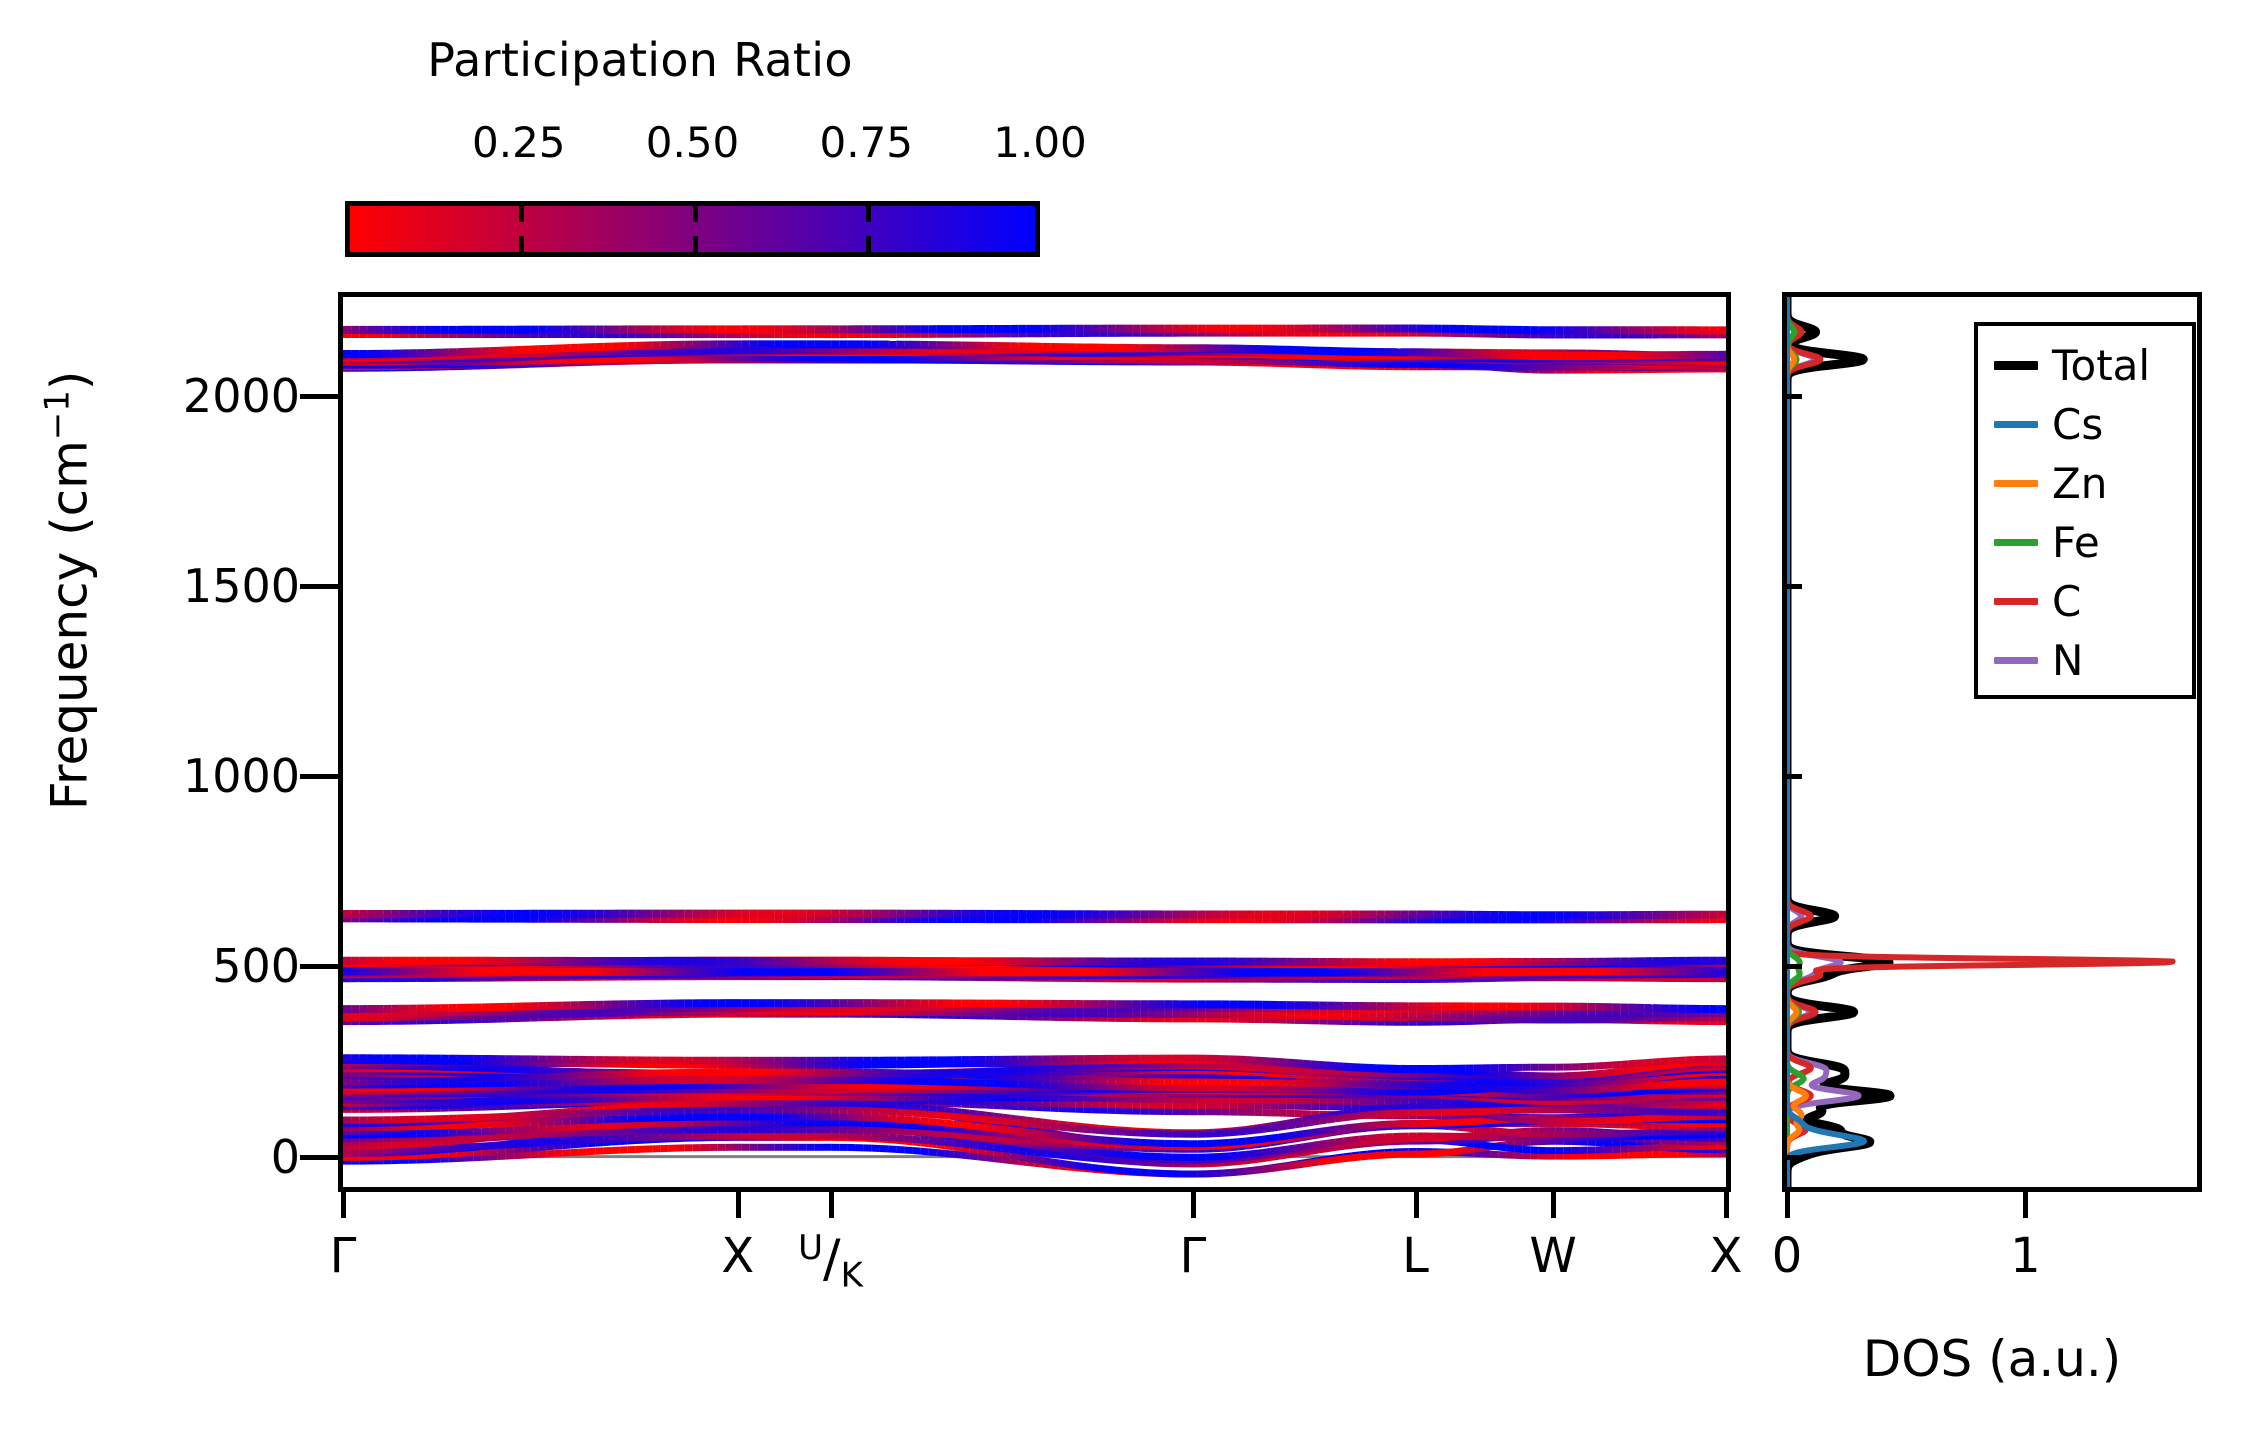  Describe the element at coordinates (640, 60) in the screenshot. I see `colorbar-title: Participation Ratio` at that location.